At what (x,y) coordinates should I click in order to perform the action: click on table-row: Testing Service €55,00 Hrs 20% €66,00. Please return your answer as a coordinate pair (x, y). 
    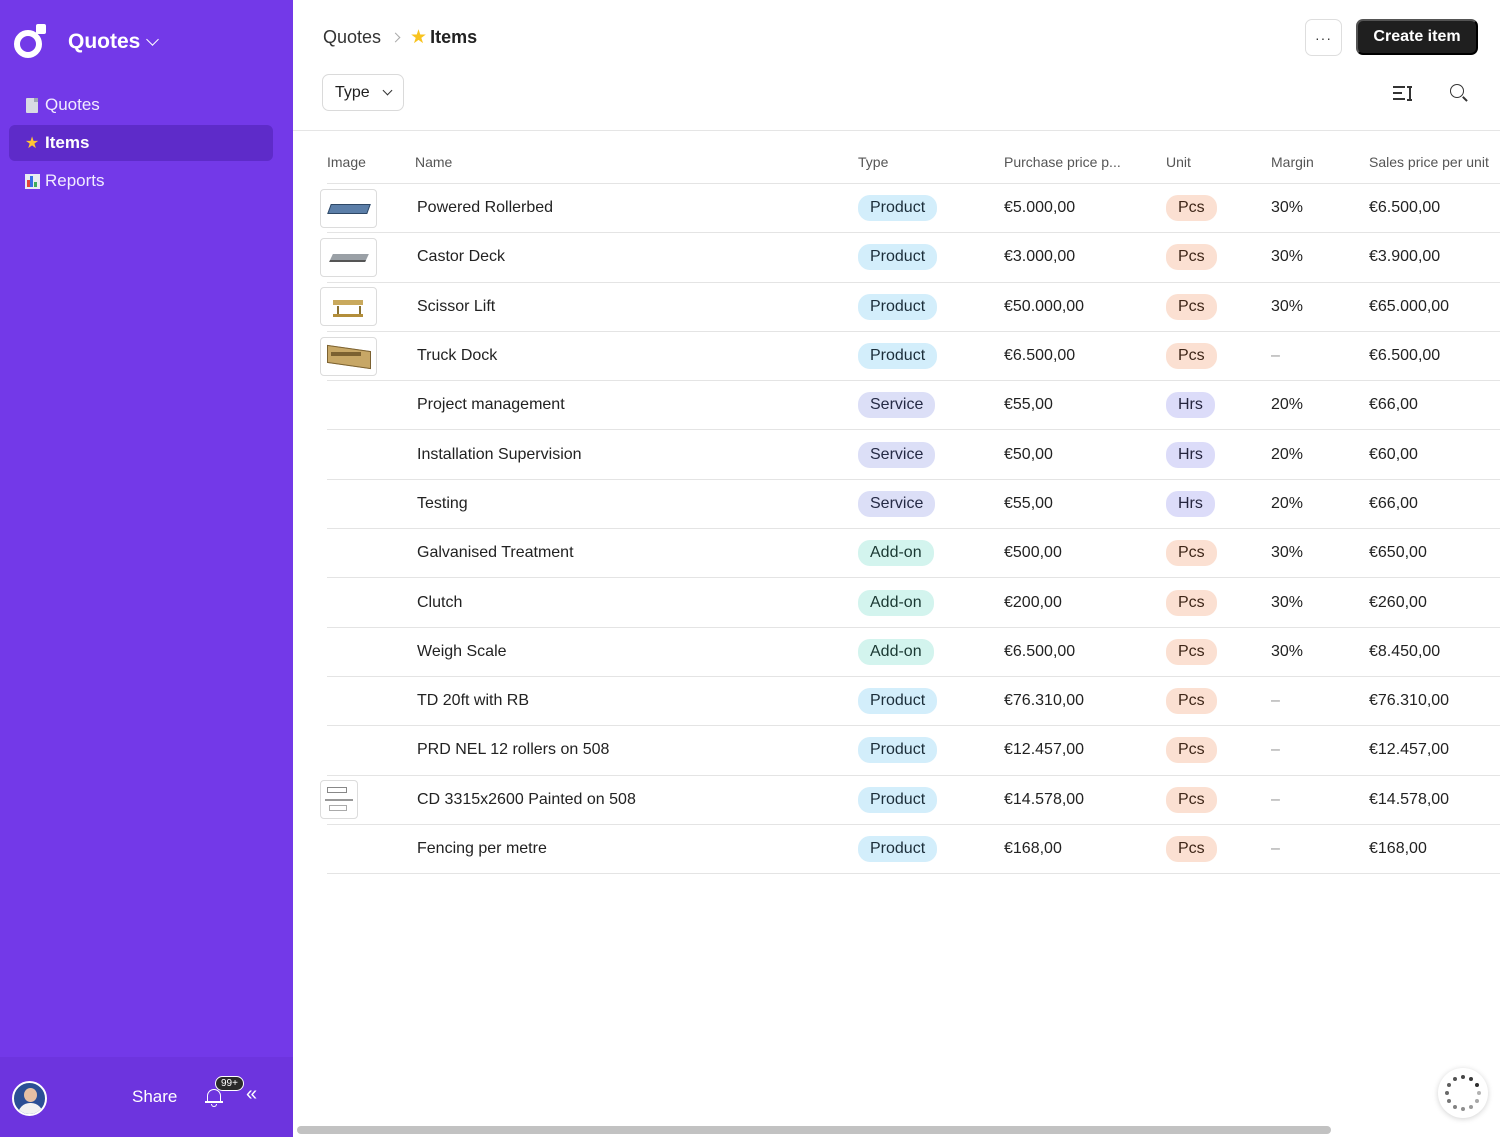
    Looking at the image, I should click on (913, 505).